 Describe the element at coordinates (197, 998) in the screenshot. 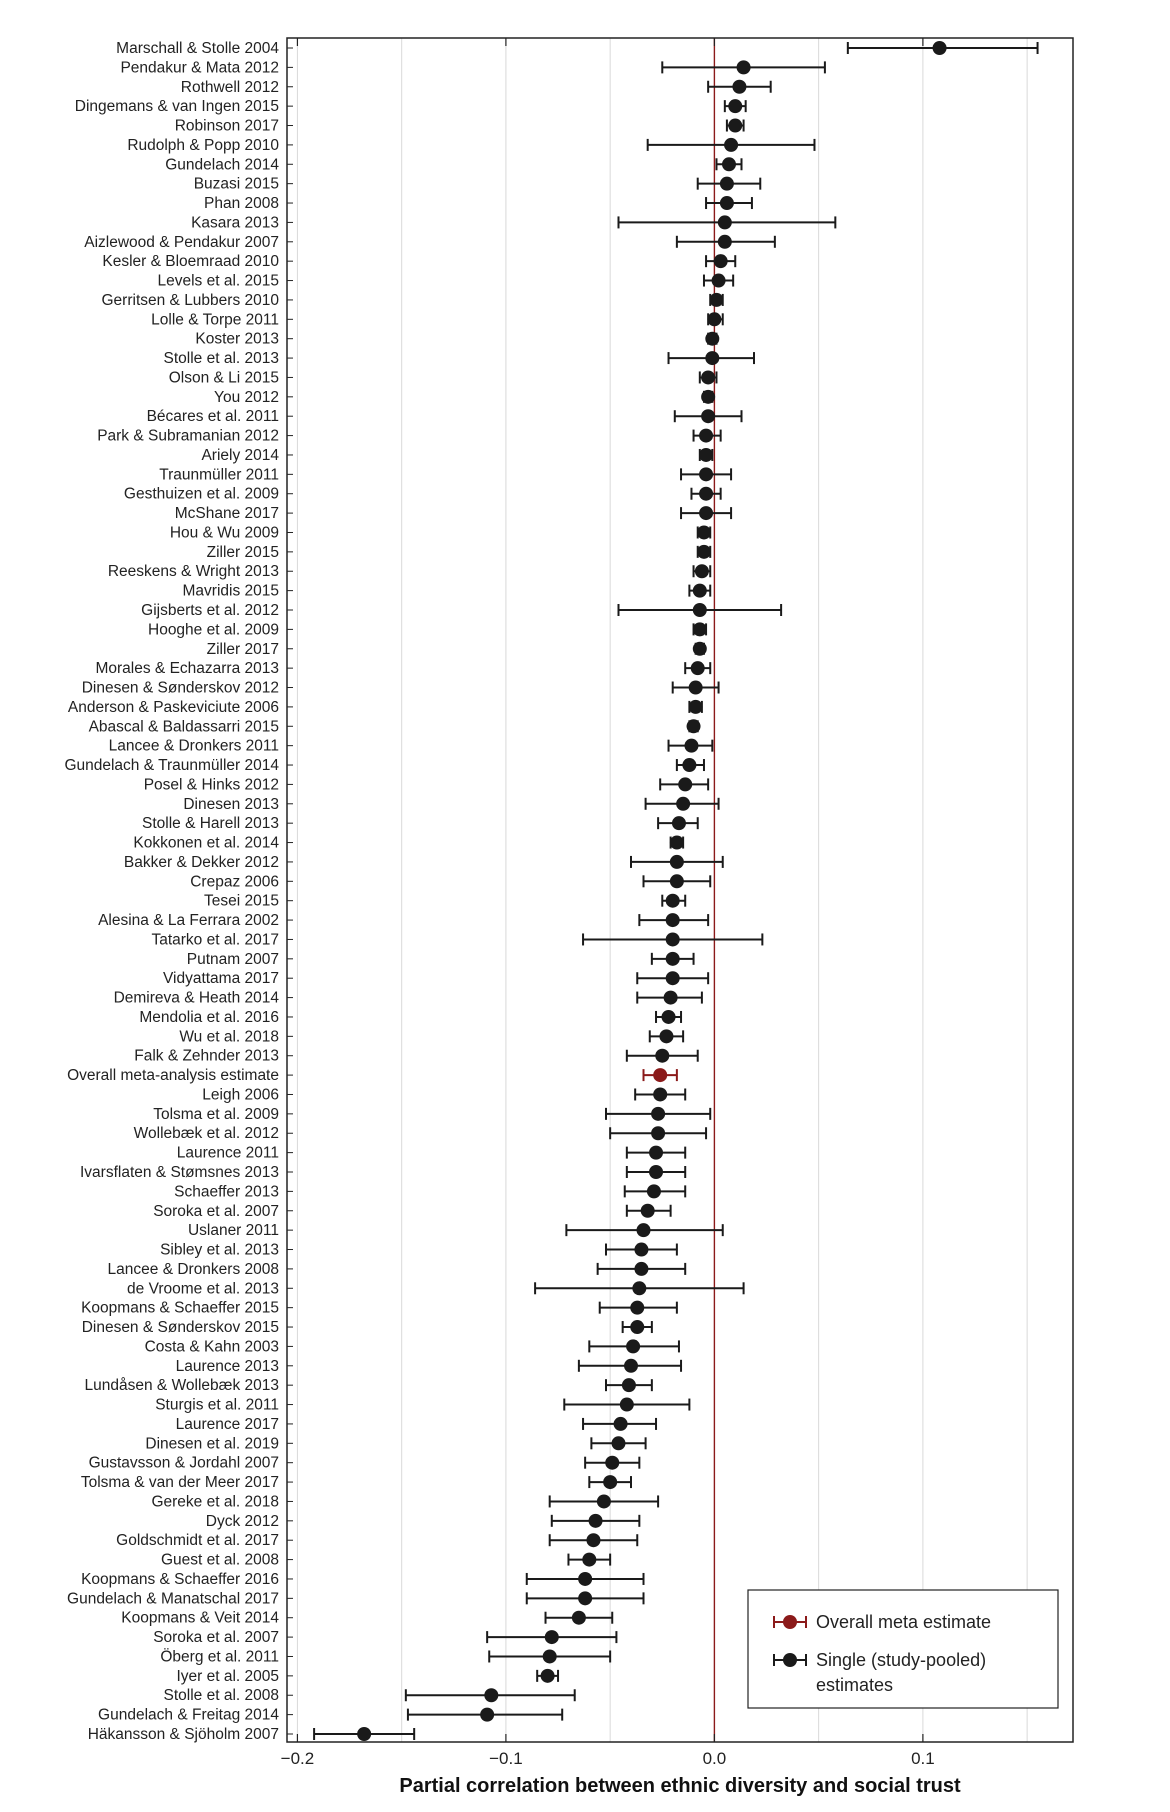

I see `study-label: Demireva & Heath 2014` at that location.